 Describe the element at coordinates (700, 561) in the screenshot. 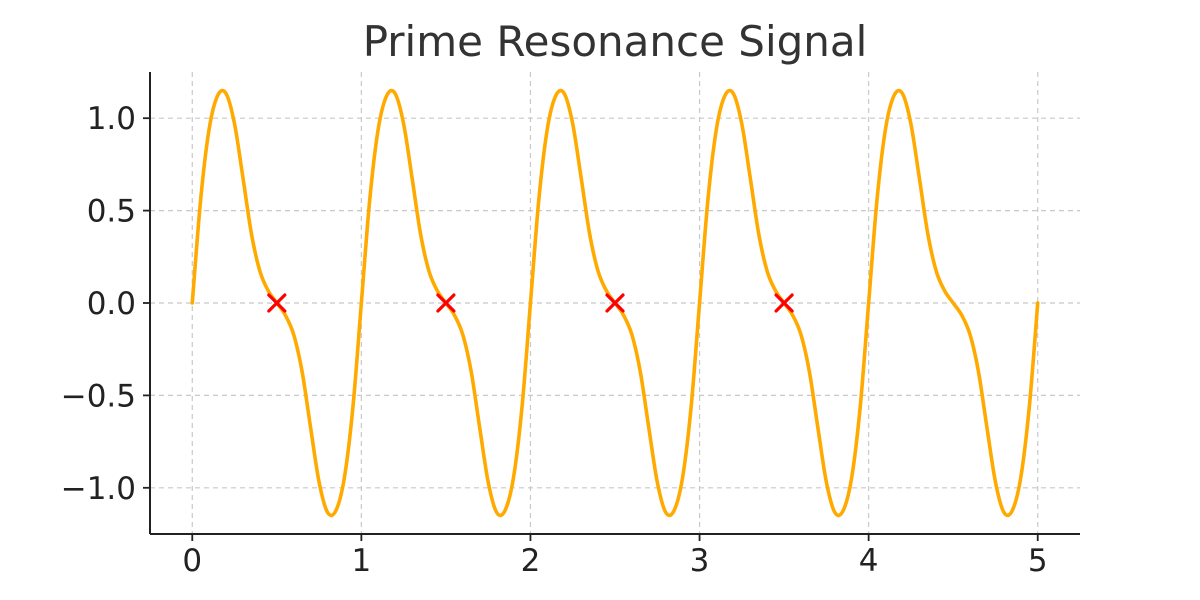

I see `x-tick-label: 3` at that location.